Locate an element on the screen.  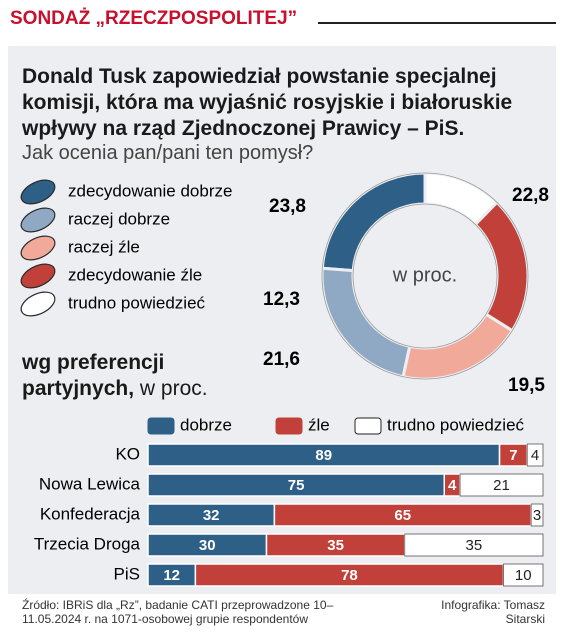
center-label: w proc. is located at coordinates (424, 275).